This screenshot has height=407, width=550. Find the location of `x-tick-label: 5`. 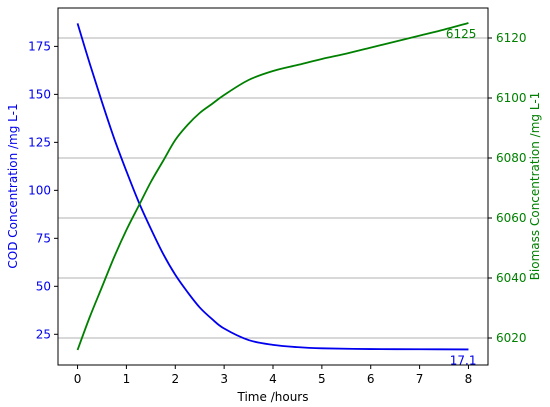

x-tick-label: 5 is located at coordinates (322, 379).